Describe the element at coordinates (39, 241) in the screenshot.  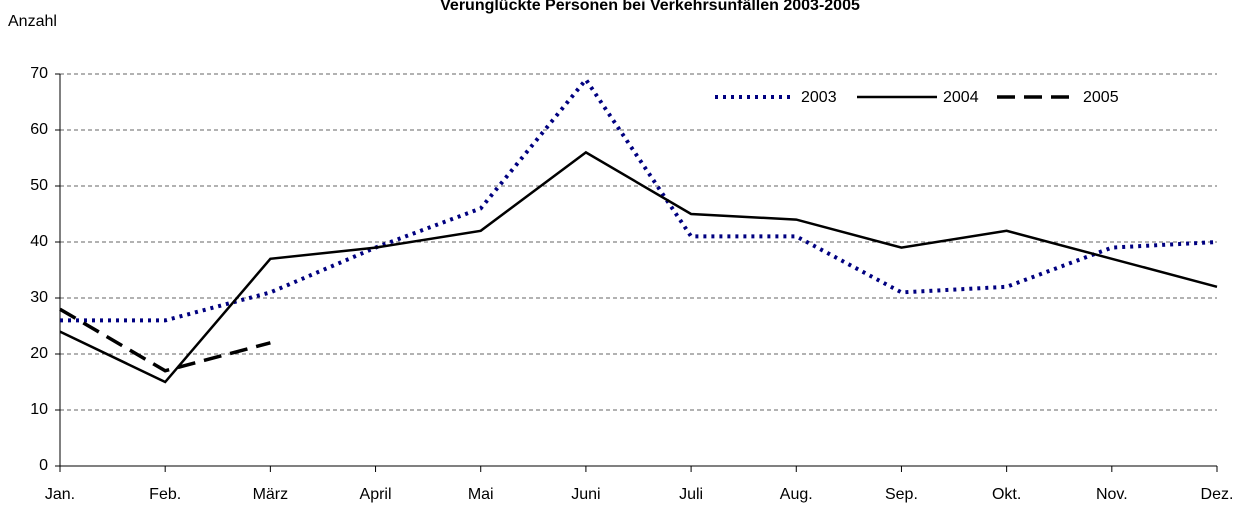
I see `y-tick-label: 40` at that location.